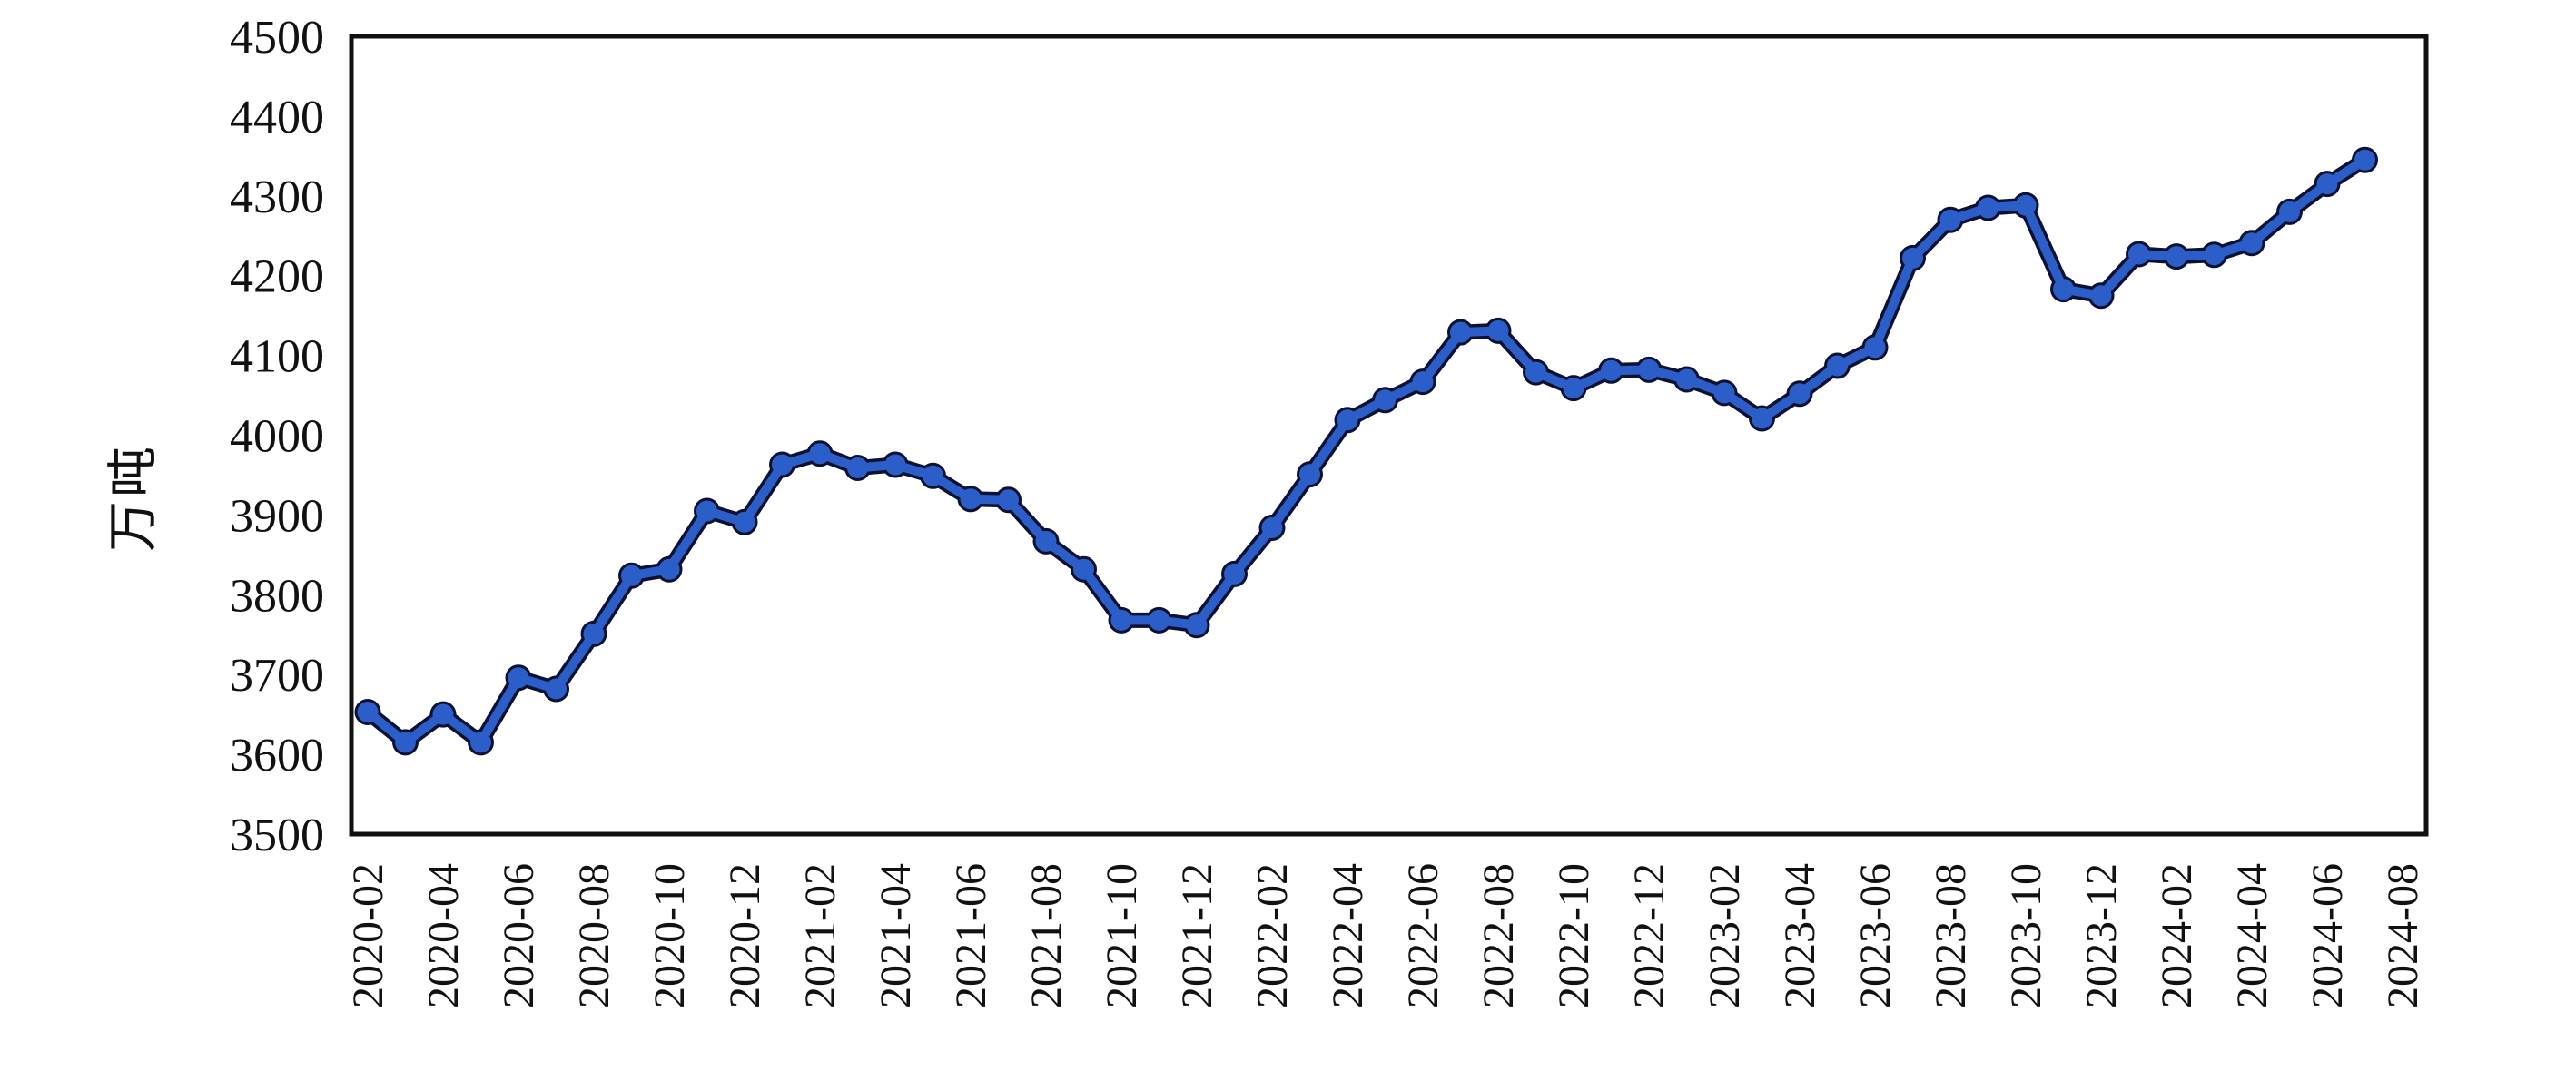 Image resolution: width=2576 pixels, height=1071 pixels. Describe the element at coordinates (1649, 935) in the screenshot. I see `x-tick-label: 2022-12` at that location.